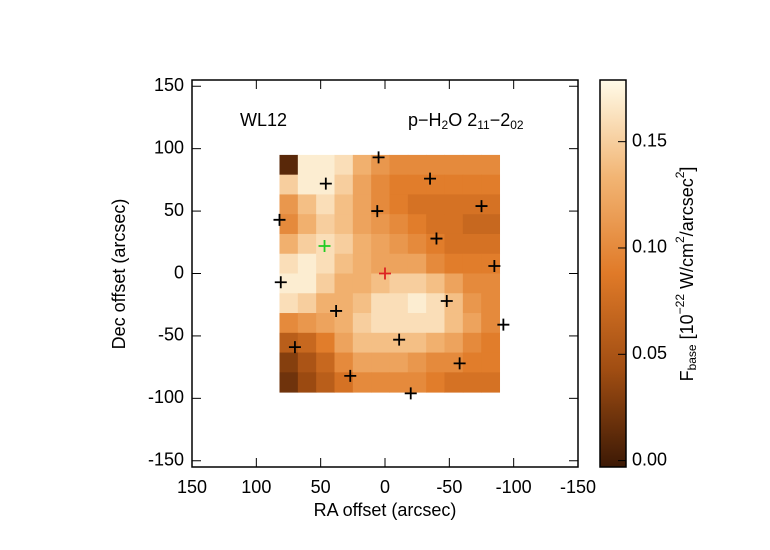 The width and height of the screenshot is (770, 550). Describe the element at coordinates (179, 272) in the screenshot. I see `y-tick-label: 0` at that location.